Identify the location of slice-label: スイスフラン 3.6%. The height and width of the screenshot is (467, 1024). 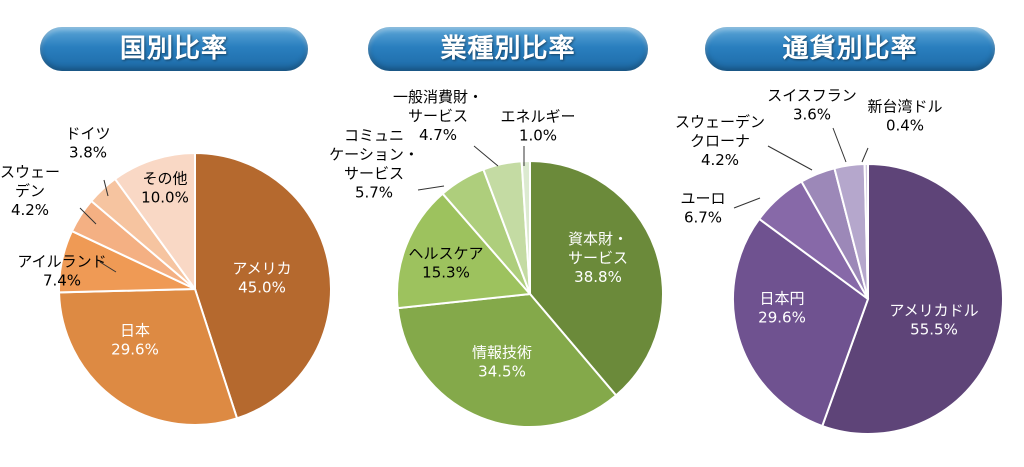
(812, 105).